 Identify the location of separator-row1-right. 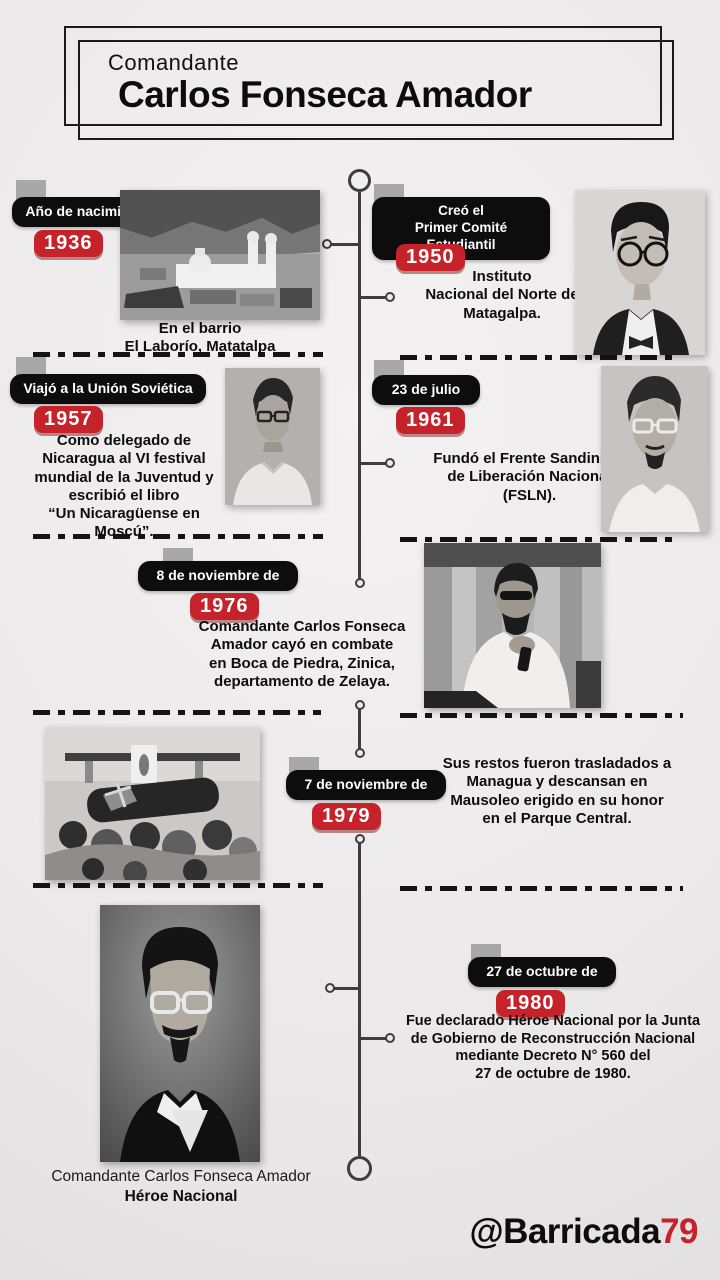
(539, 357).